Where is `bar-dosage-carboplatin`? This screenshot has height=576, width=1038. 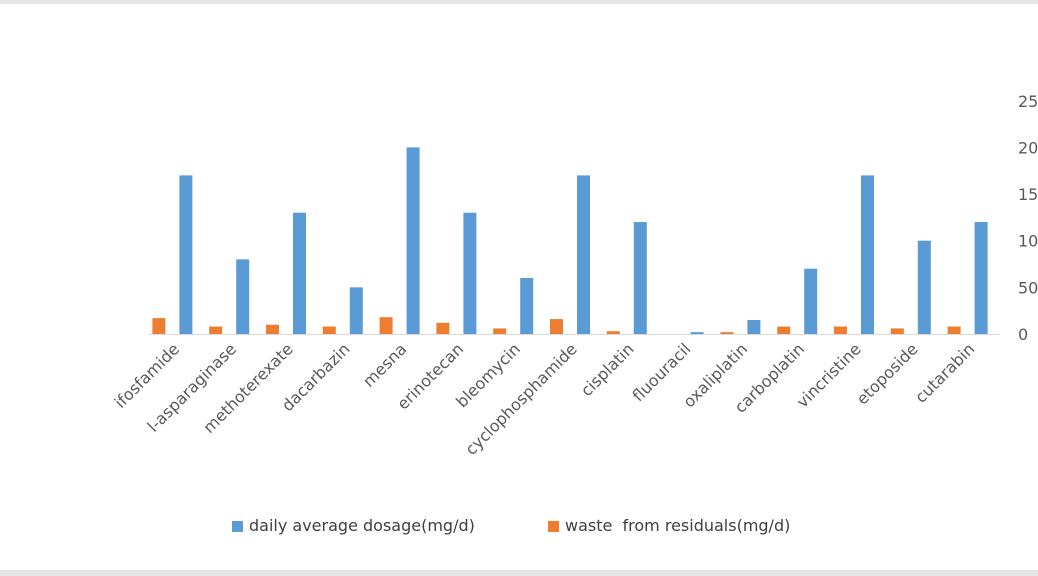 bar-dosage-carboplatin is located at coordinates (811, 301).